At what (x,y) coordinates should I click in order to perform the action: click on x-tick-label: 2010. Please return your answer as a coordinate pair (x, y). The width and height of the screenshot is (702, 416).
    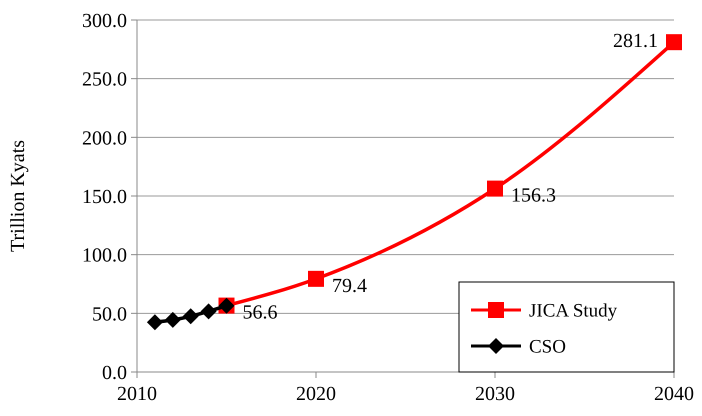
    Looking at the image, I should click on (137, 394).